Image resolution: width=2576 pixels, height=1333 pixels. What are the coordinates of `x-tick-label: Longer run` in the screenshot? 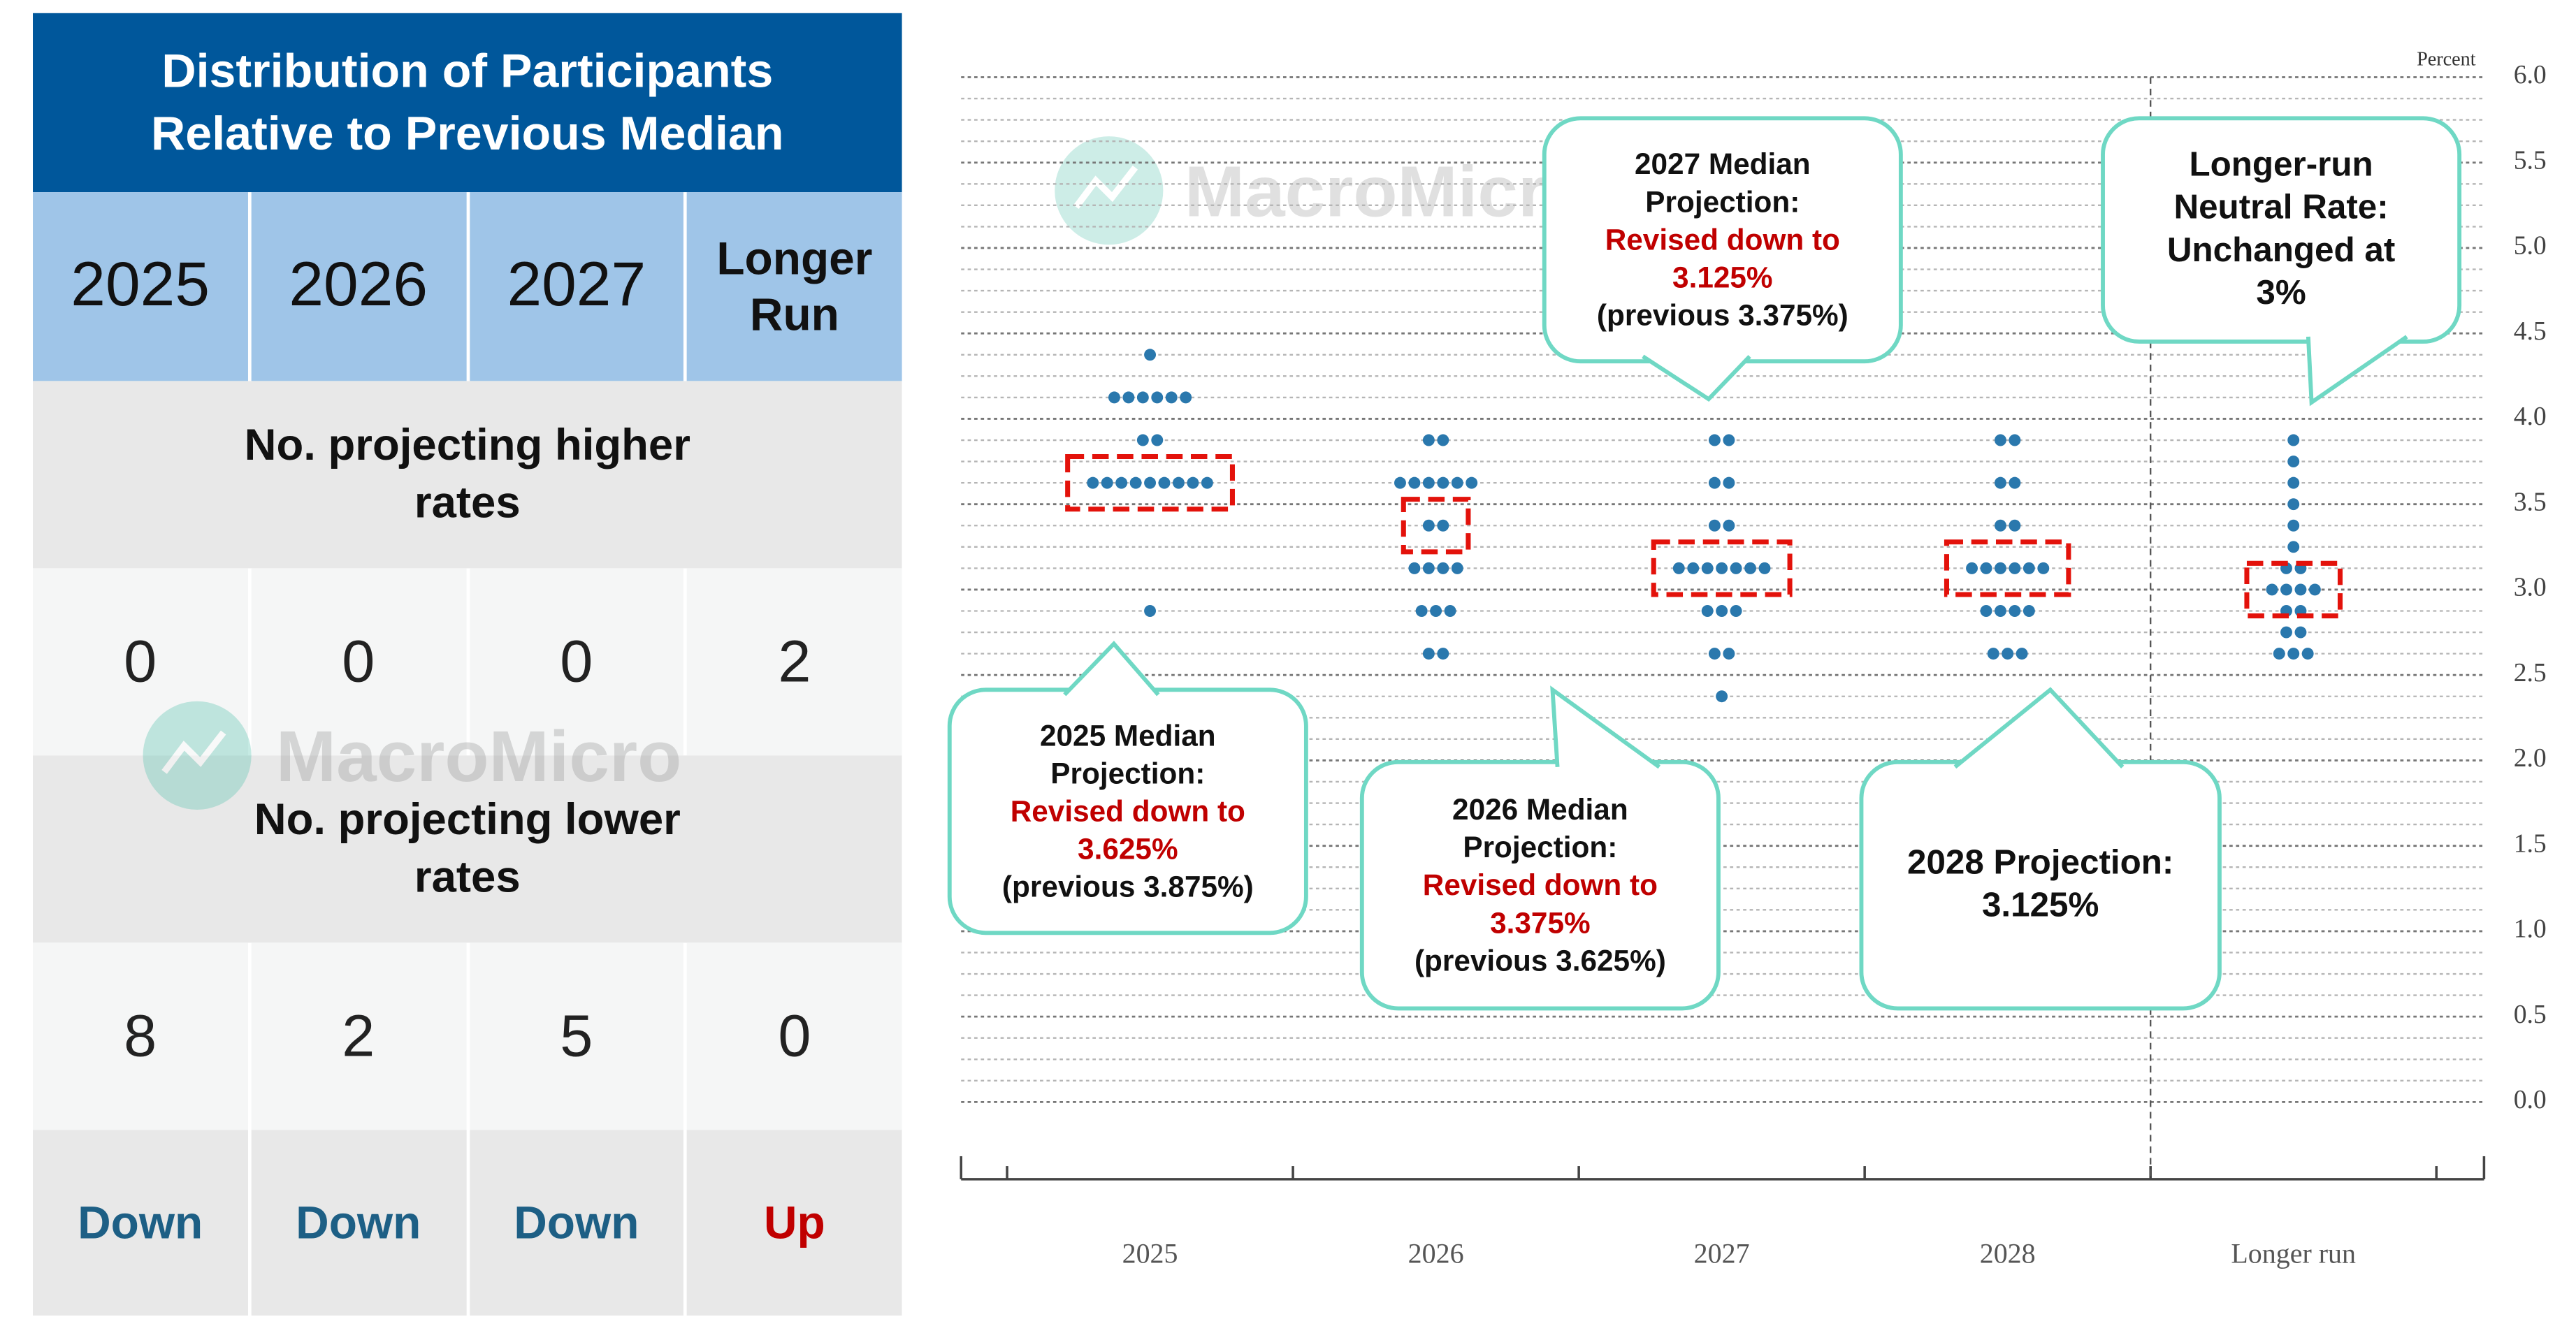 It's located at (2293, 1253).